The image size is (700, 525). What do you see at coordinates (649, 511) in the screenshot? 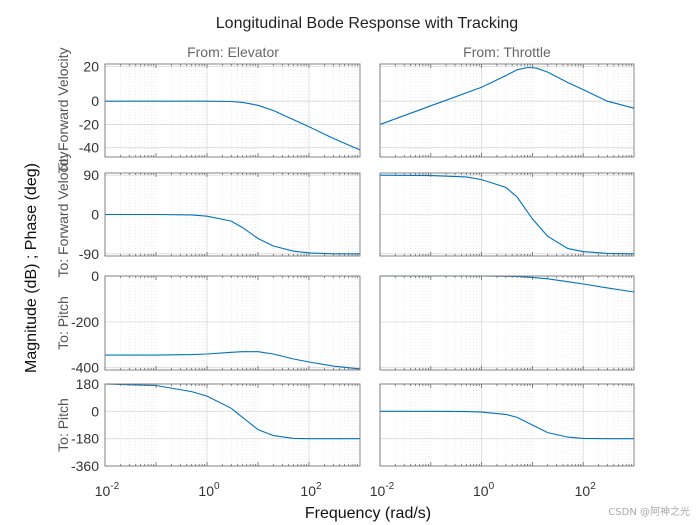
I see `watermark-text: CSDN @阿神之光` at bounding box center [649, 511].